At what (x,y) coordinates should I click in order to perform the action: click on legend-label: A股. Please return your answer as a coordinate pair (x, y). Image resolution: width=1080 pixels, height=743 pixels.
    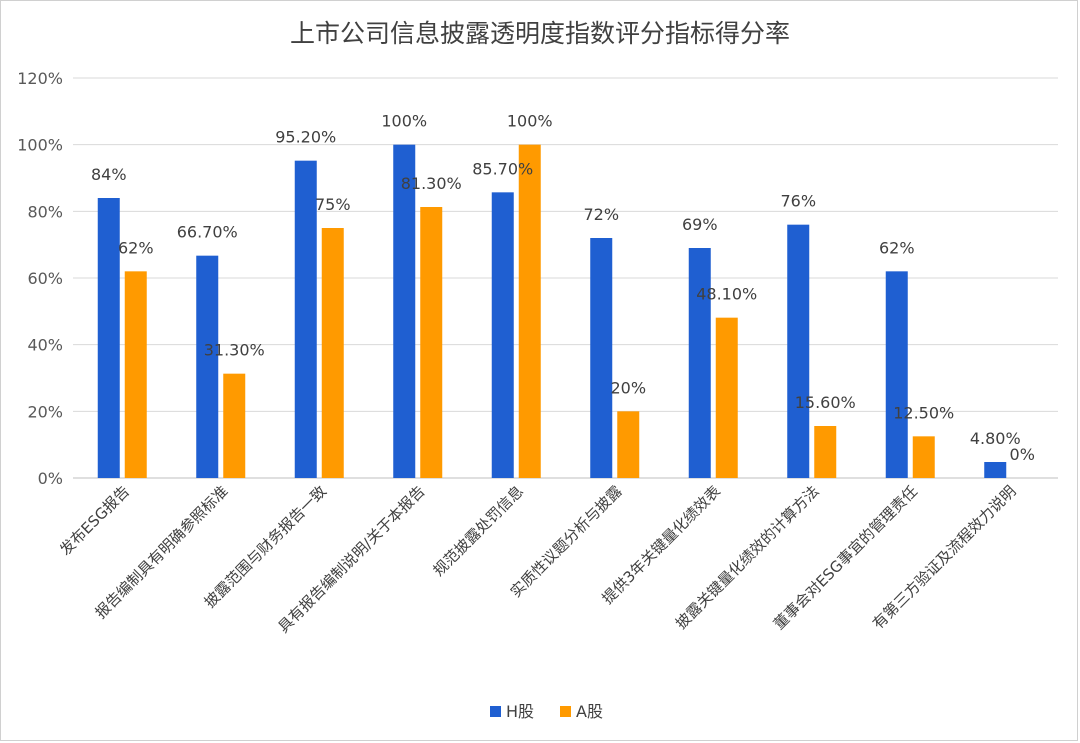
    Looking at the image, I should click on (589, 711).